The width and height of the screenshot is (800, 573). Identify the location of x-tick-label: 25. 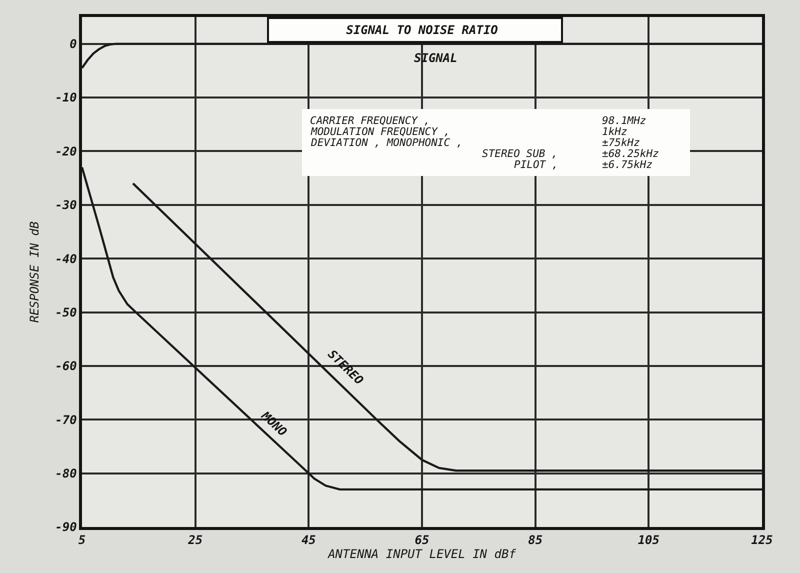
(195, 540).